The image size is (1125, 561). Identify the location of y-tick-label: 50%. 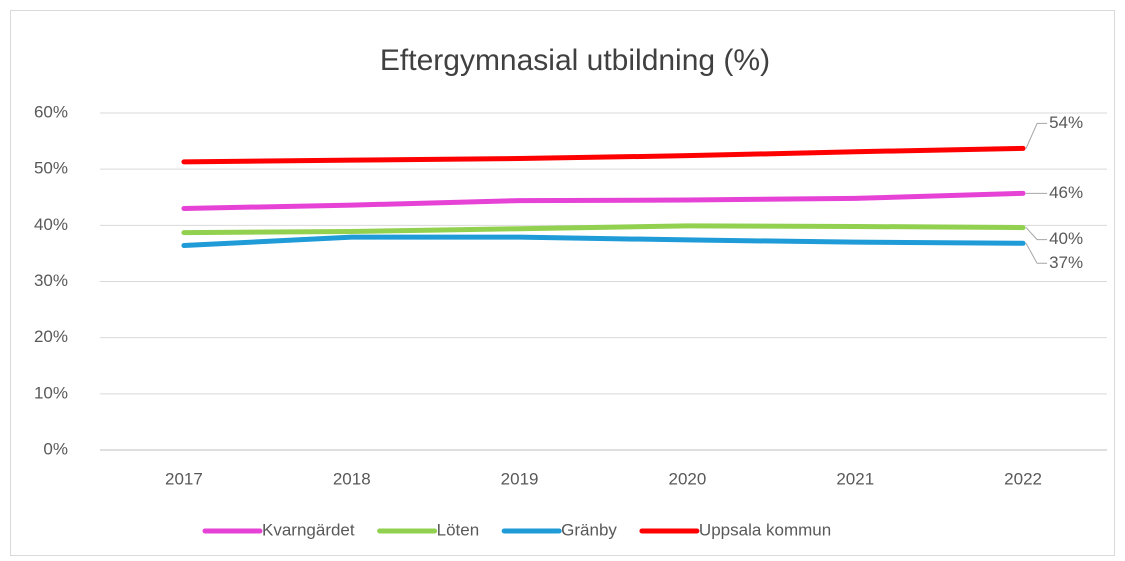
(51, 168).